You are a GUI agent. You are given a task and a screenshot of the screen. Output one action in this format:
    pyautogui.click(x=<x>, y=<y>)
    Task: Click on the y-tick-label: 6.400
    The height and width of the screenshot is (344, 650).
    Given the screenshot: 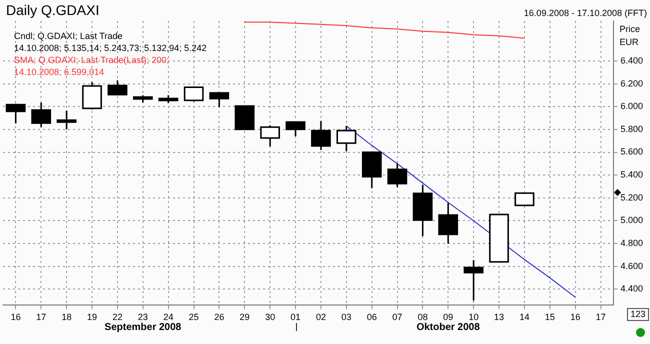 What is the action you would take?
    pyautogui.click(x=632, y=60)
    